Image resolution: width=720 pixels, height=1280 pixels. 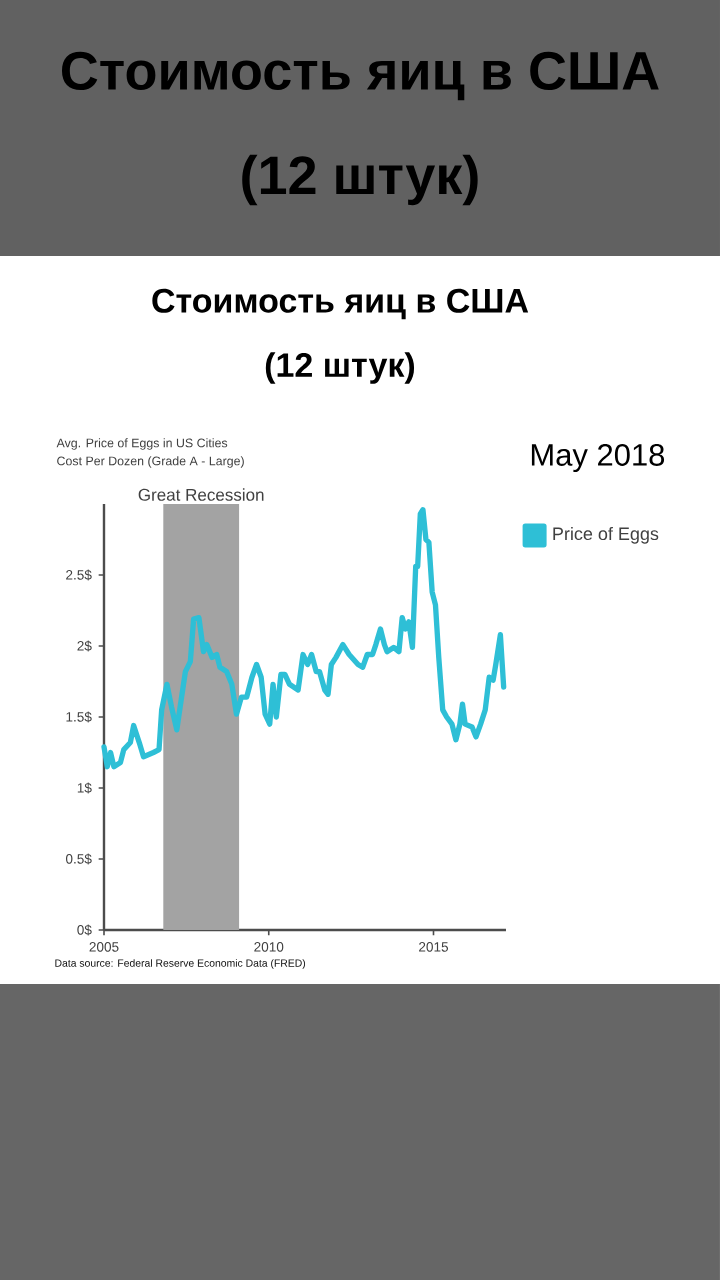 I want to click on chart-subtitle: (12 штук), so click(x=340, y=368).